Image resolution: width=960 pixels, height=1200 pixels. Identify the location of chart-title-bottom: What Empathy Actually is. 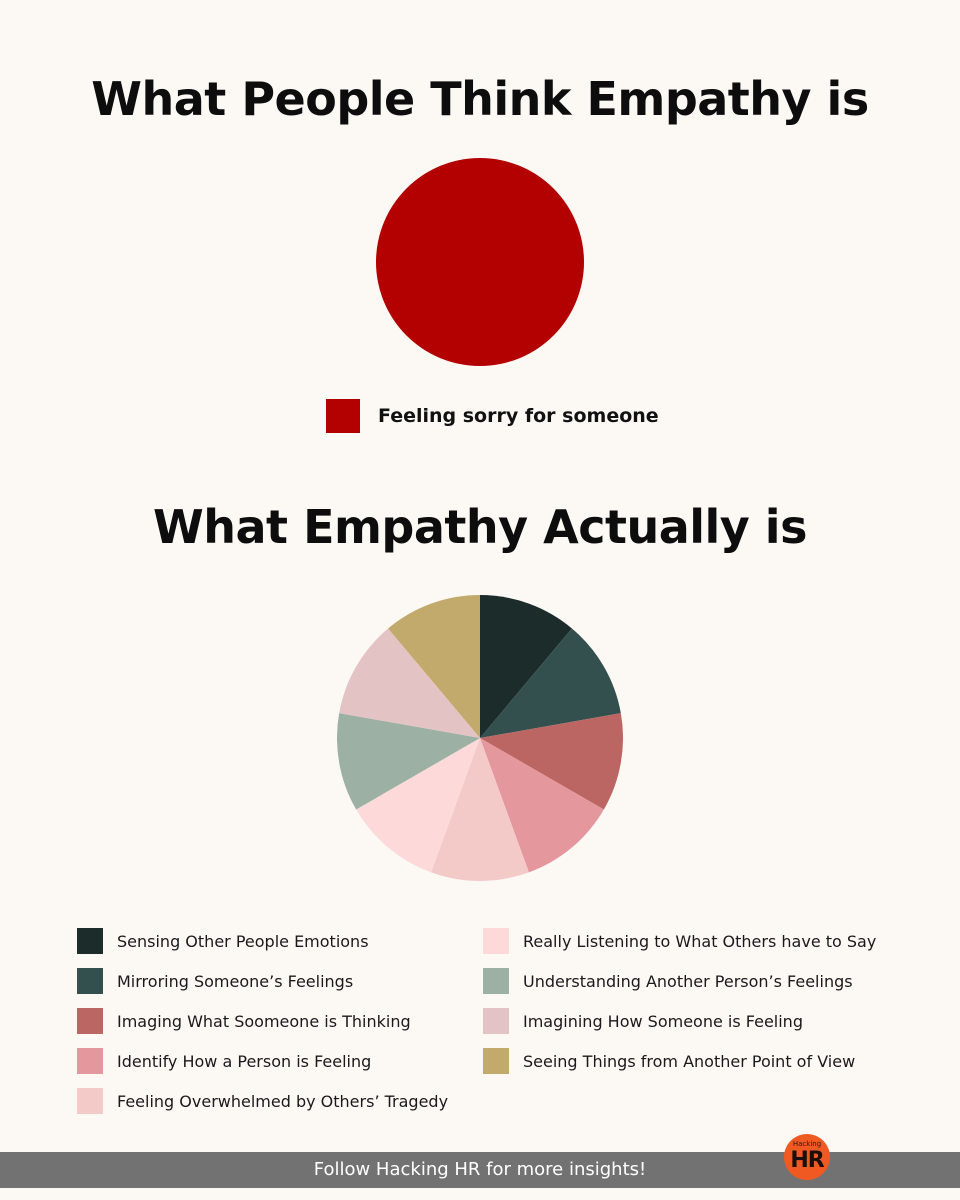
(480, 527).